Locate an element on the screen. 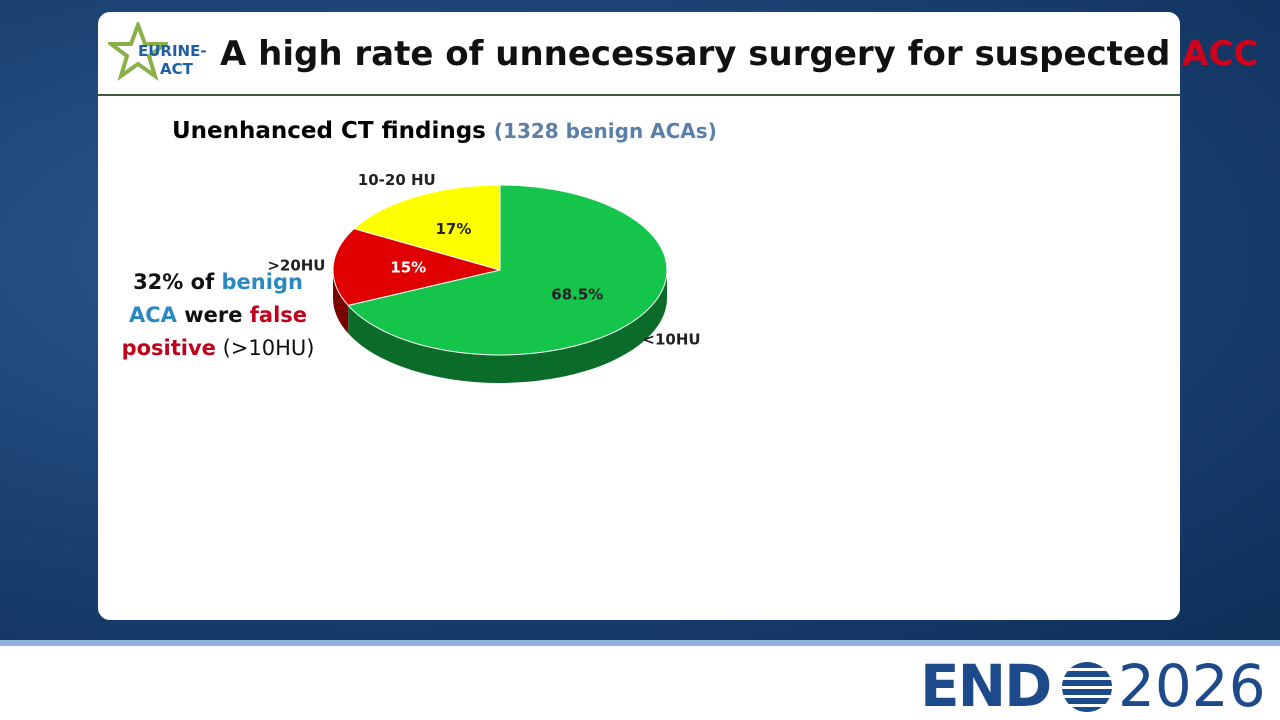  annotation-text: positive is located at coordinates (168, 348).